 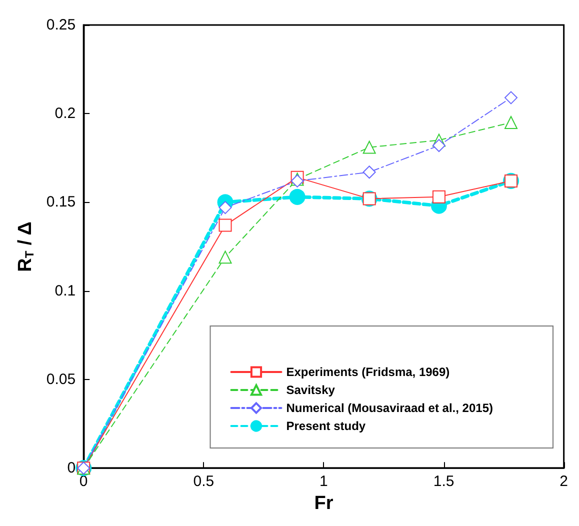 I want to click on y-tick-label: 0.15, so click(x=61, y=202).